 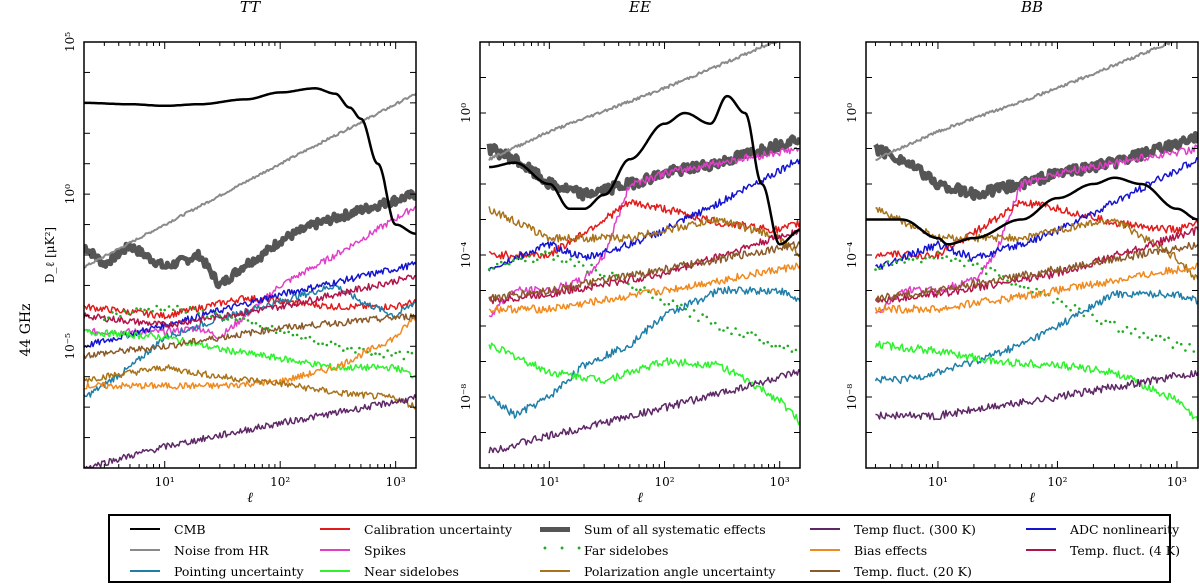 I want to click on legend-label: CMB, so click(x=190, y=529).